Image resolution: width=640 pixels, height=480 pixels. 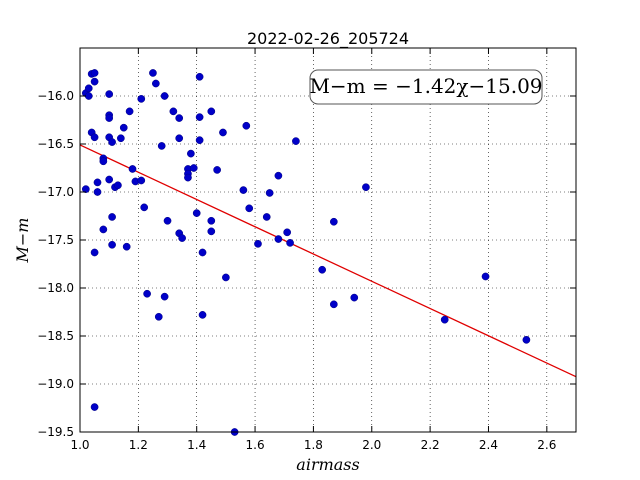 I want to click on y-tick-label: −19.0, so click(x=55, y=384).